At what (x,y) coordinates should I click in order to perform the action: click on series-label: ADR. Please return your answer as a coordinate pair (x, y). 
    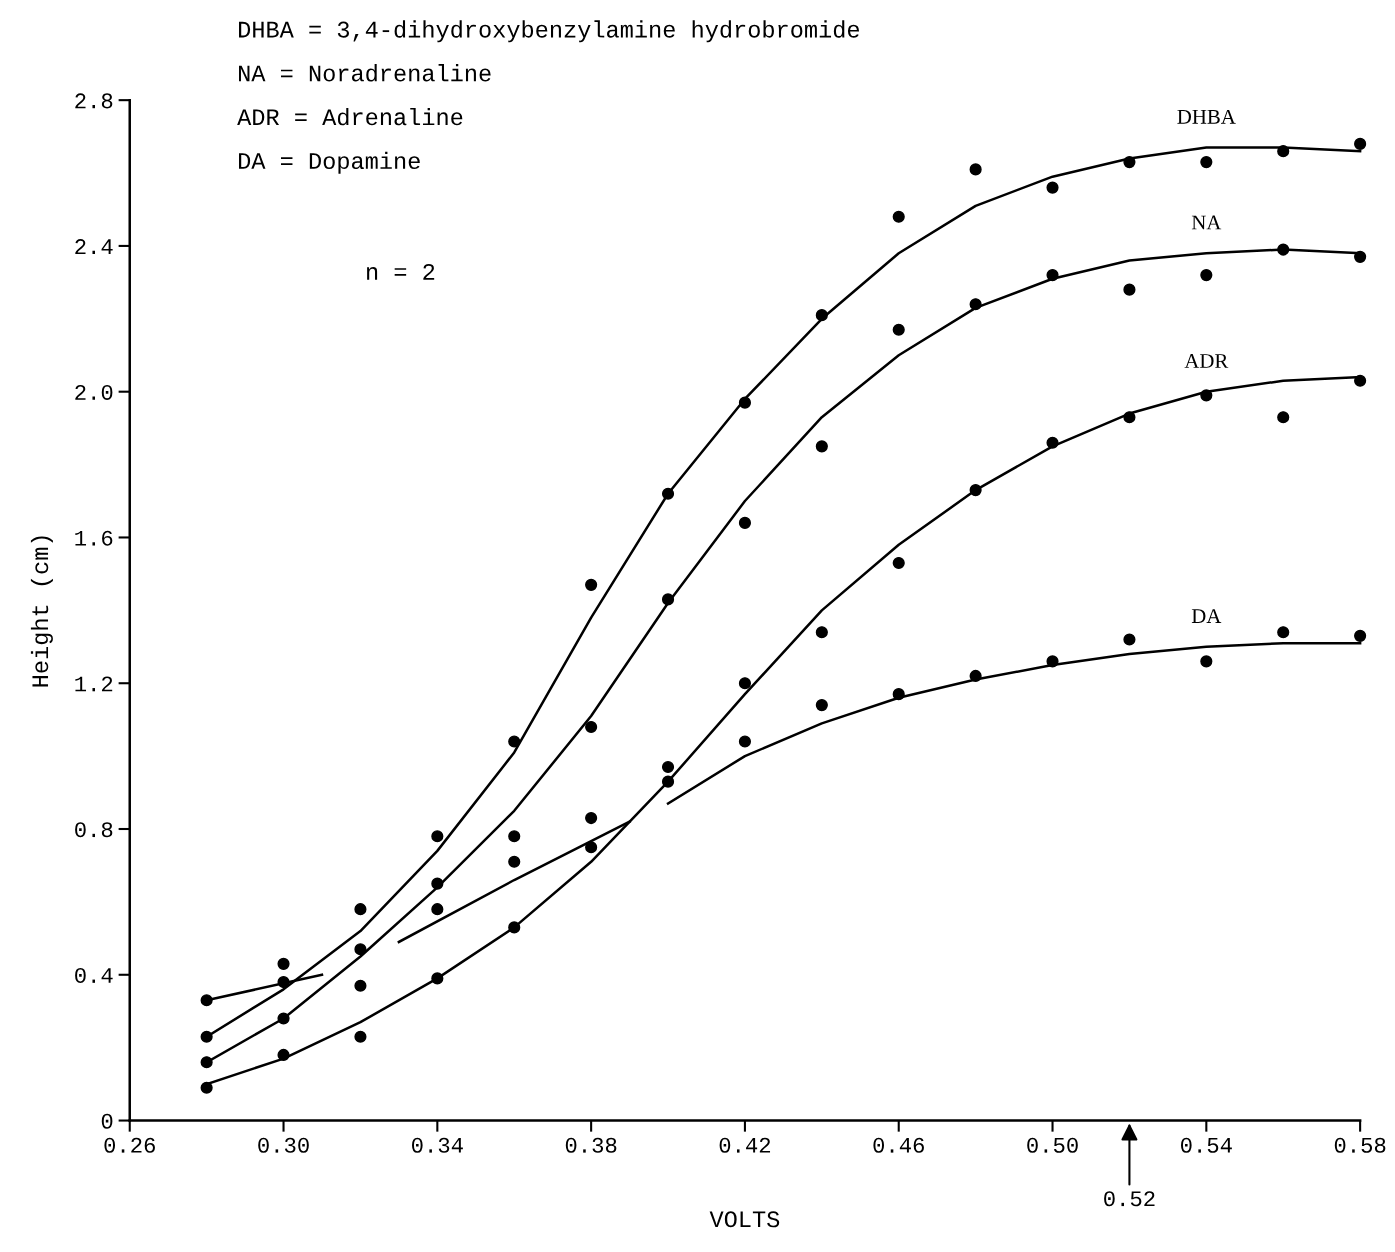
    Looking at the image, I should click on (1206, 361).